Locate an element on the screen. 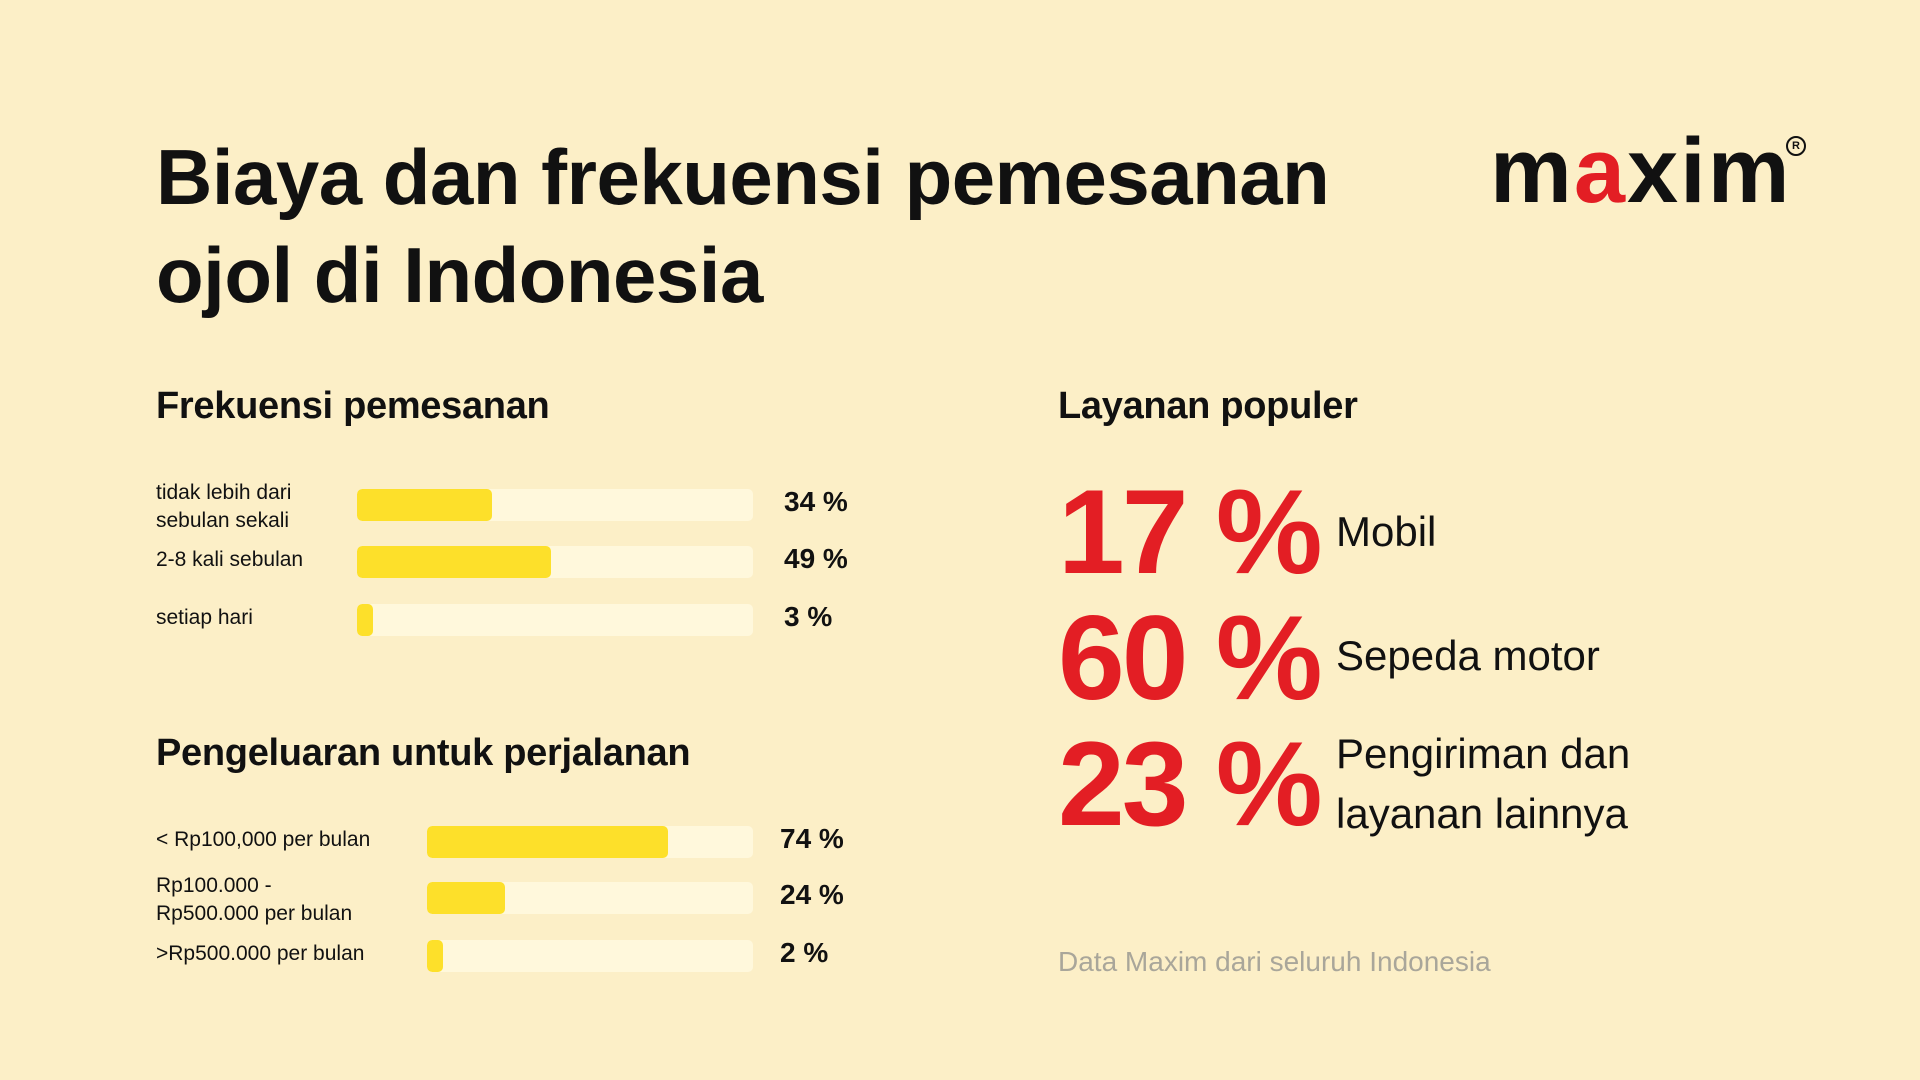  bar-category-label: setiap hari is located at coordinates (204, 618).